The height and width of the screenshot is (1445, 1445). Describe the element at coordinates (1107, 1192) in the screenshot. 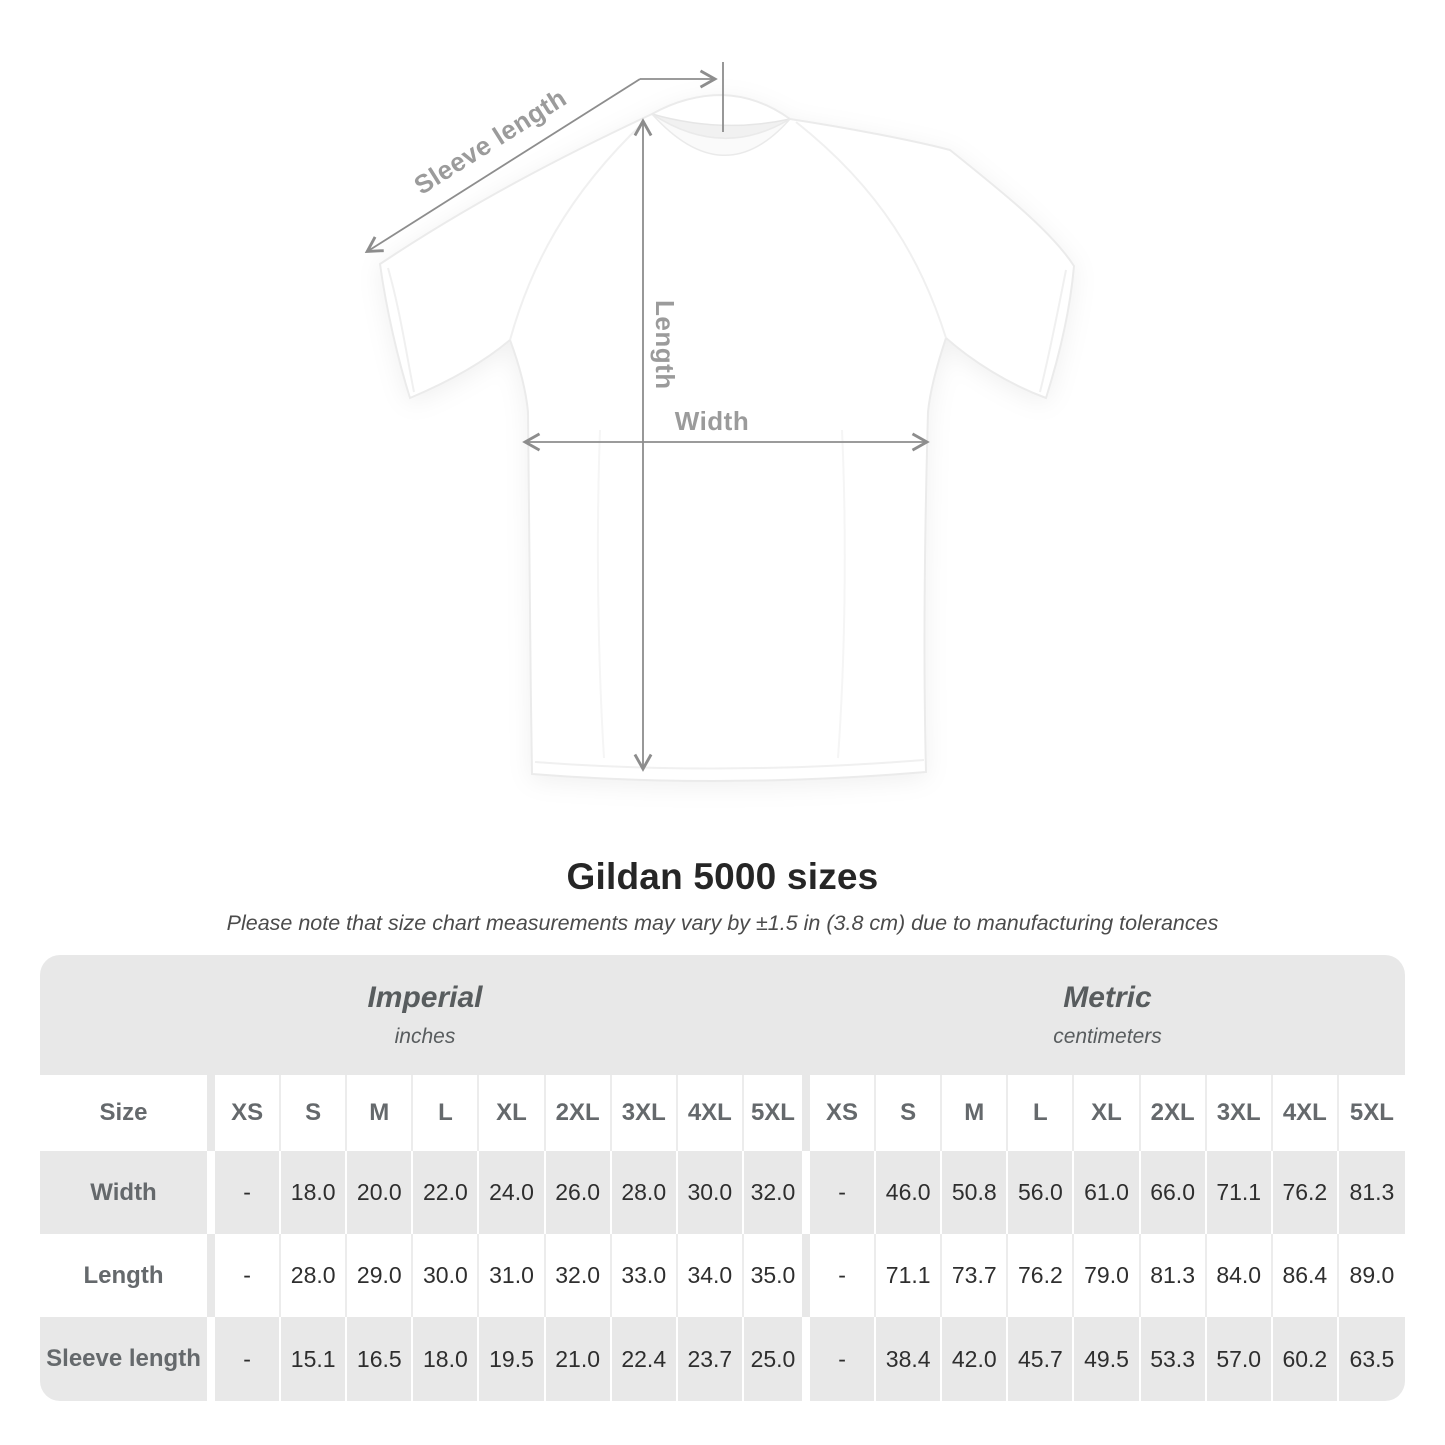

I see `cell-width-metric-xl: 61.0` at that location.